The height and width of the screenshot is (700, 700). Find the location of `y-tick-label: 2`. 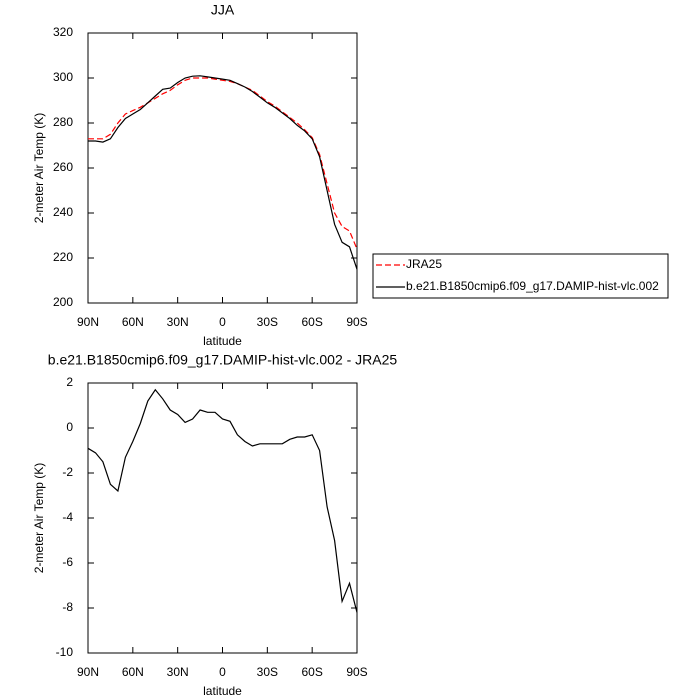

y-tick-label: 2 is located at coordinates (69, 382).